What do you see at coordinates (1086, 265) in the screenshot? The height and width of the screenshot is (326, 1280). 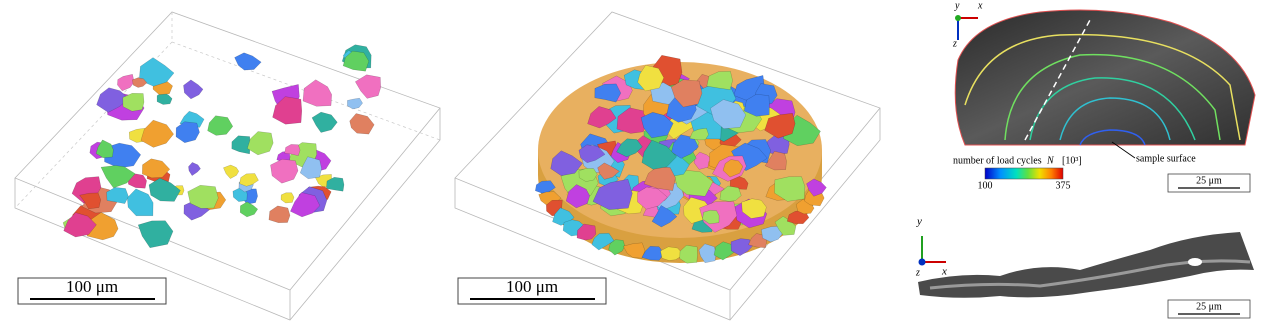 I see `crack-profile` at bounding box center [1086, 265].